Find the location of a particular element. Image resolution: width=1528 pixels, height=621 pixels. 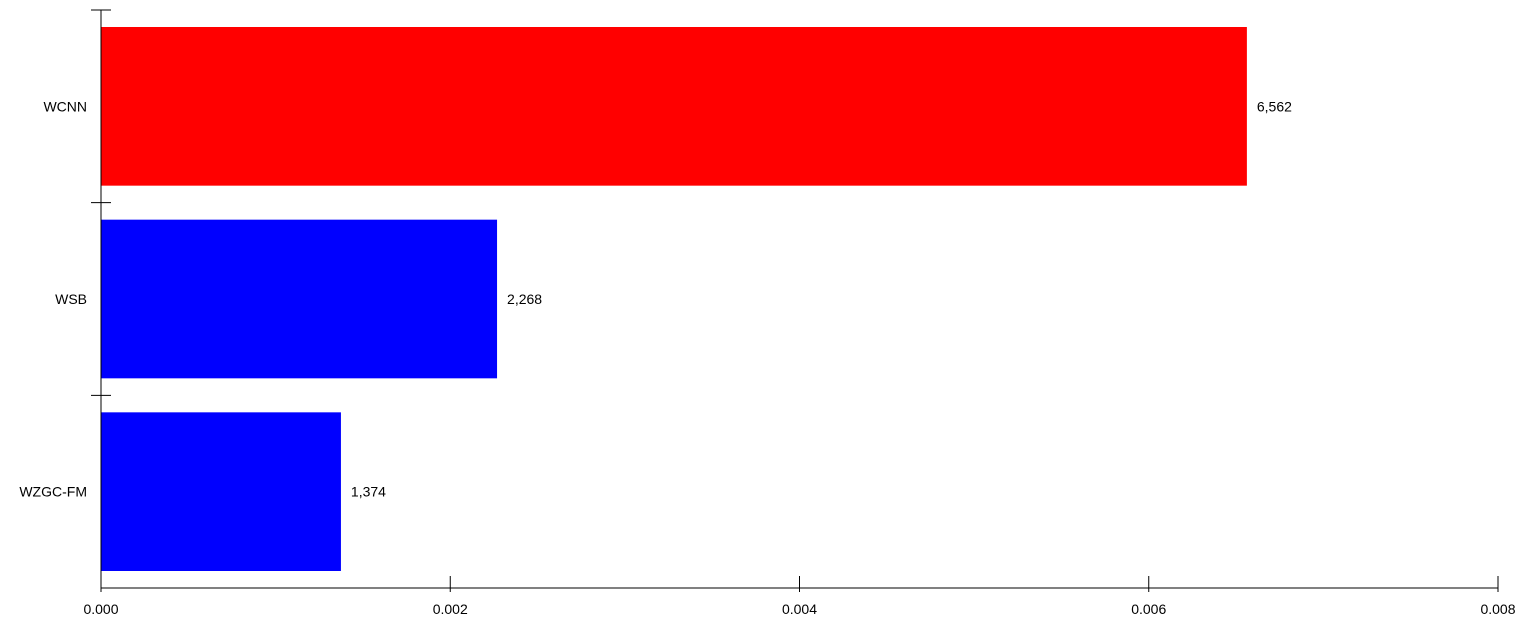

category-label-wsb: WSB is located at coordinates (71, 299).